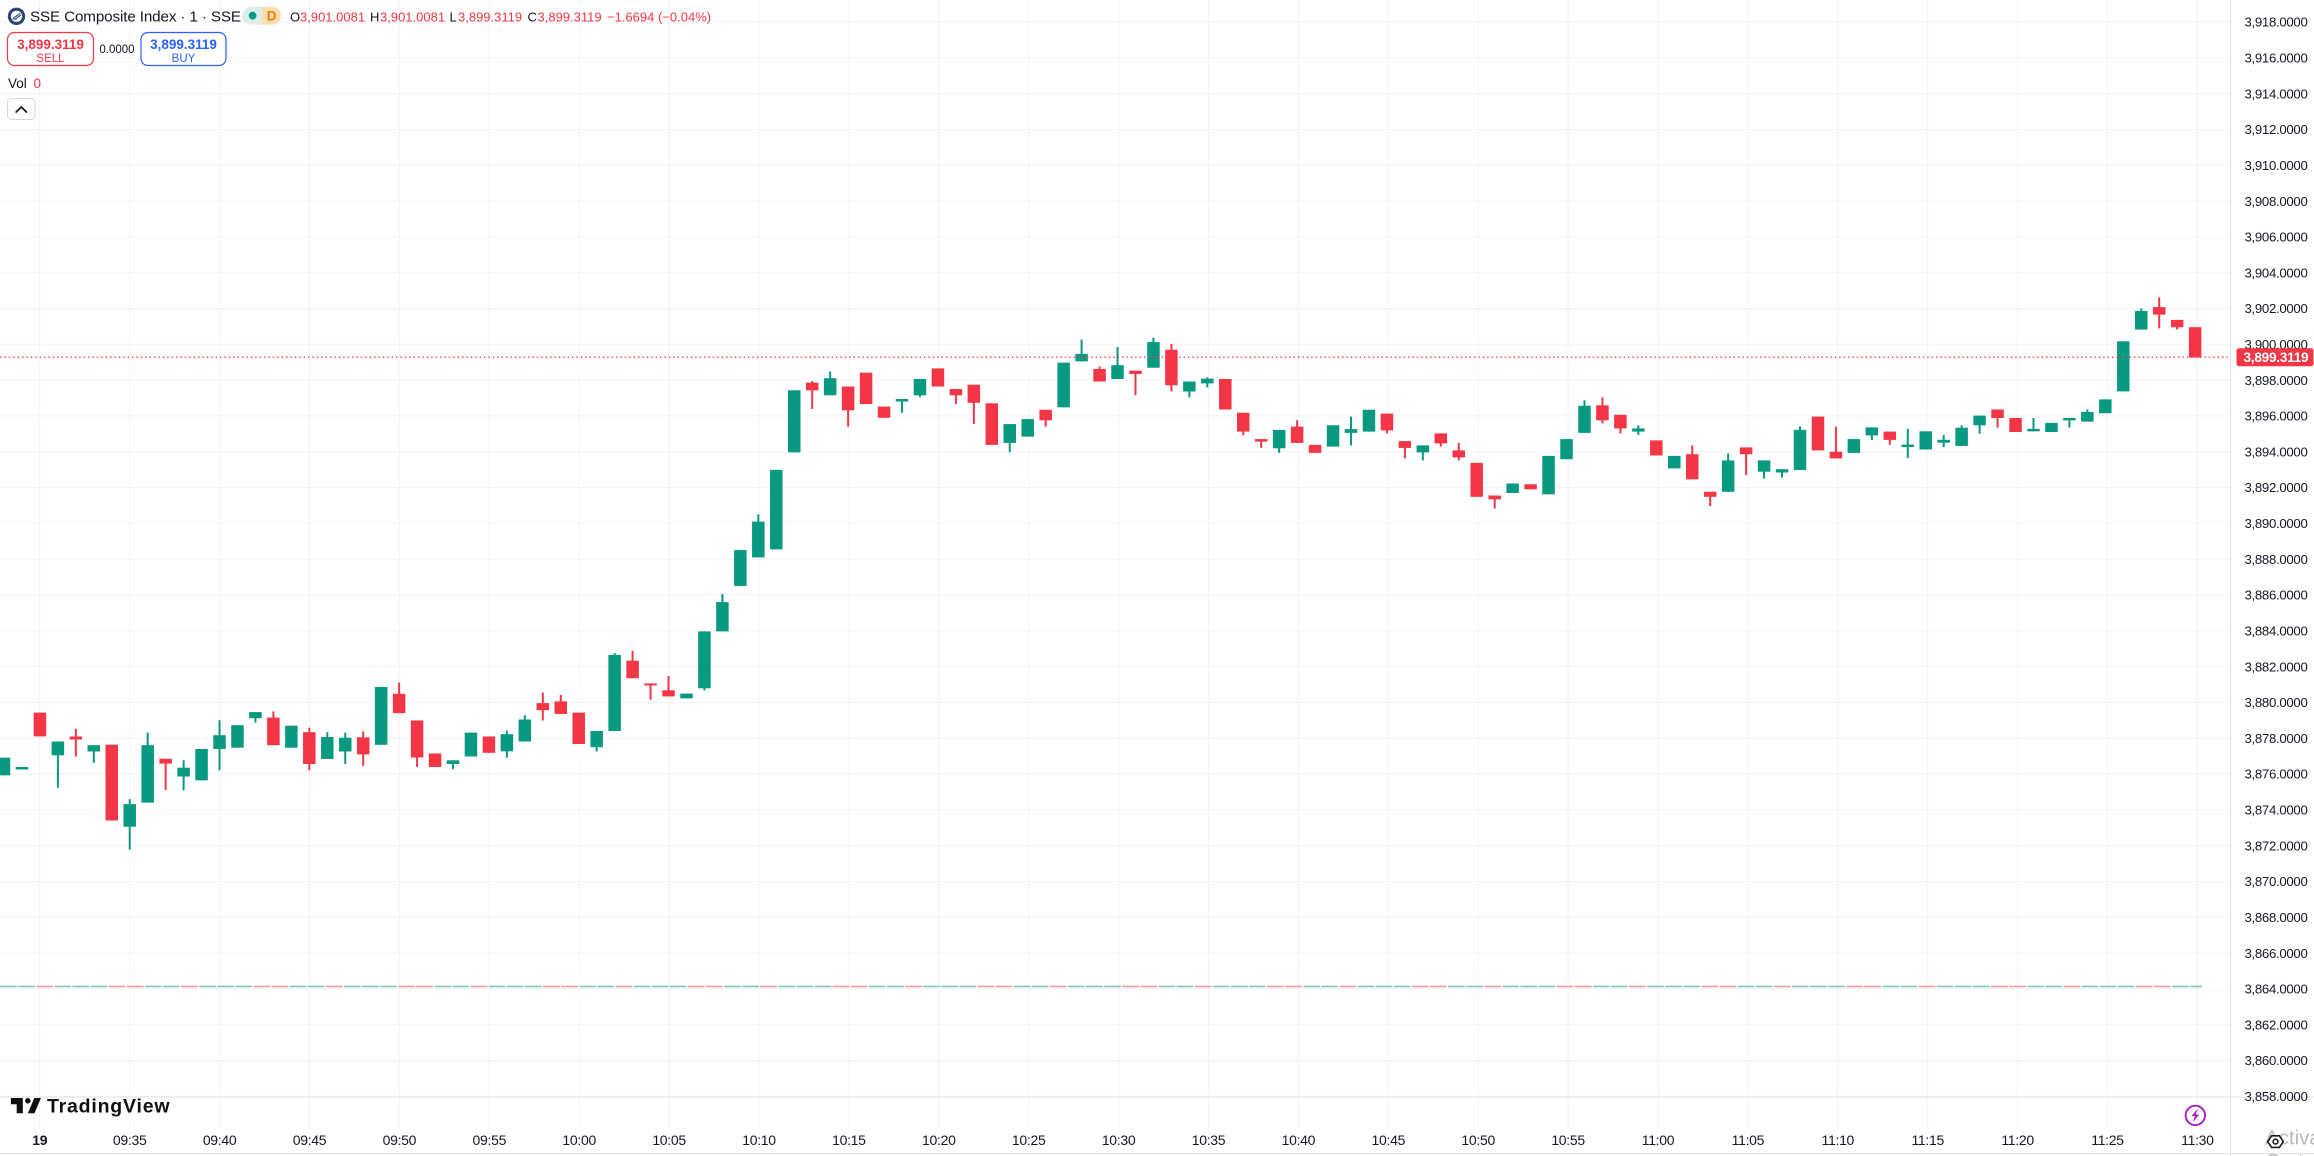 Image resolution: width=2314 pixels, height=1156 pixels. I want to click on svg-text: 3,872.0000, so click(2276, 845).